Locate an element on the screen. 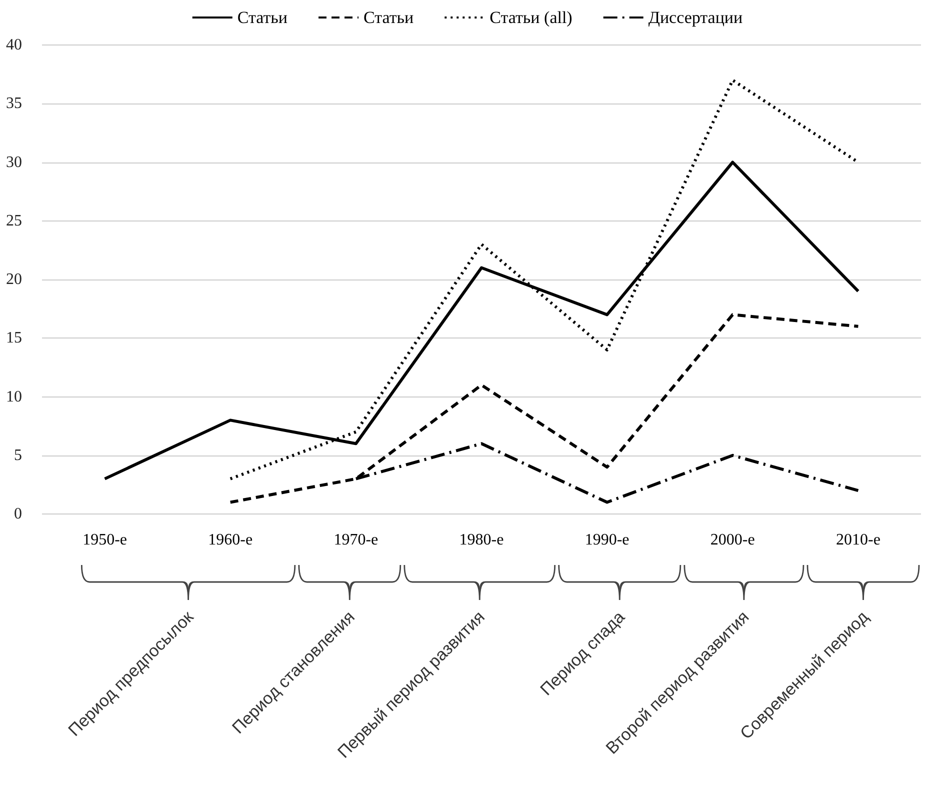 This screenshot has width=934, height=795. y-tick-label: 35 is located at coordinates (14, 103).